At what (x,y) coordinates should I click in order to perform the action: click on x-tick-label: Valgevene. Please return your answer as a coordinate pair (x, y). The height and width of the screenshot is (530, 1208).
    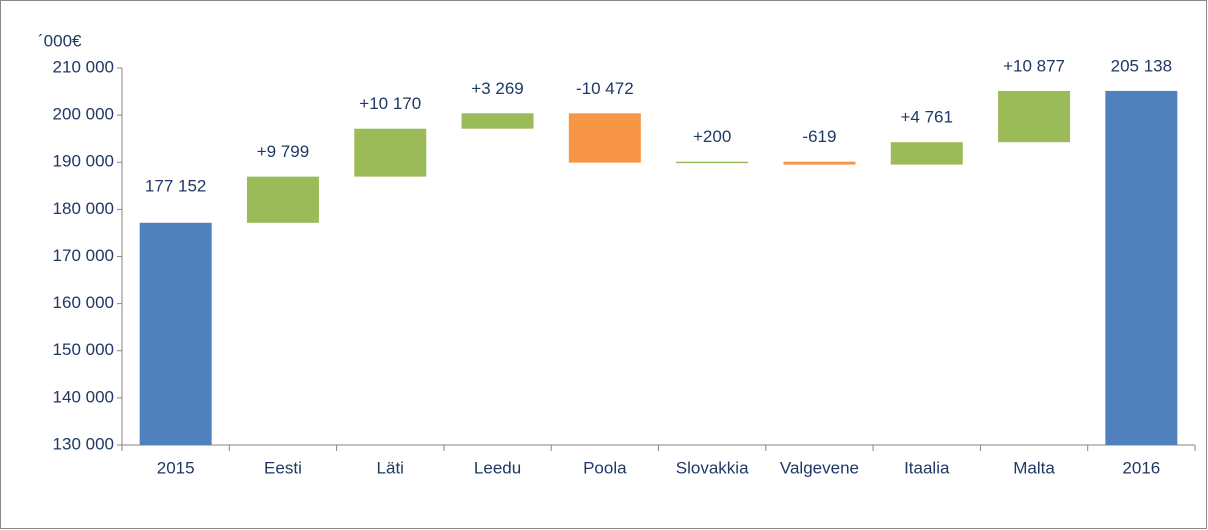
    Looking at the image, I should click on (819, 467).